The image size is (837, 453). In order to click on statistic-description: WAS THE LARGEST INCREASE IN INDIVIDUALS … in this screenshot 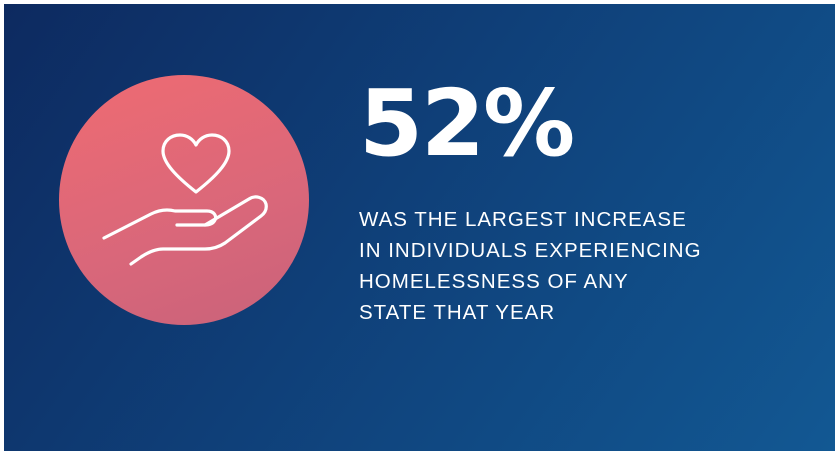, I will do `click(569, 266)`.